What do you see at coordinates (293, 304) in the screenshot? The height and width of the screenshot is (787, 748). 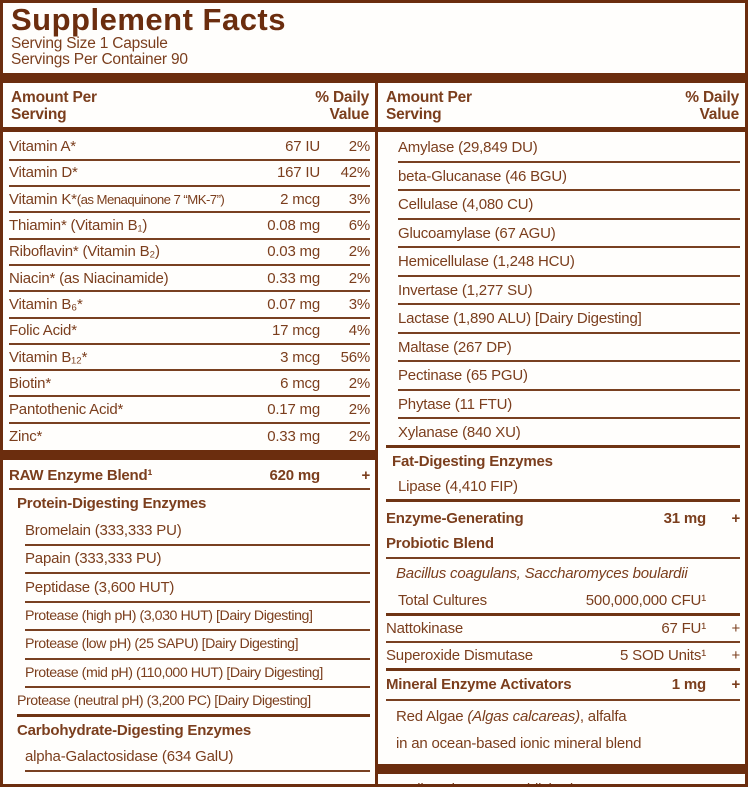 I see `nutrient-amount: 0.07 mg` at bounding box center [293, 304].